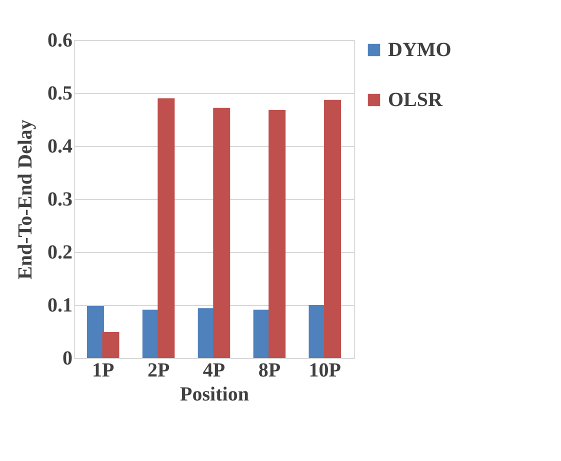 This screenshot has width=561, height=461. Describe the element at coordinates (60, 41) in the screenshot. I see `y-tick-label: 0.6` at that location.